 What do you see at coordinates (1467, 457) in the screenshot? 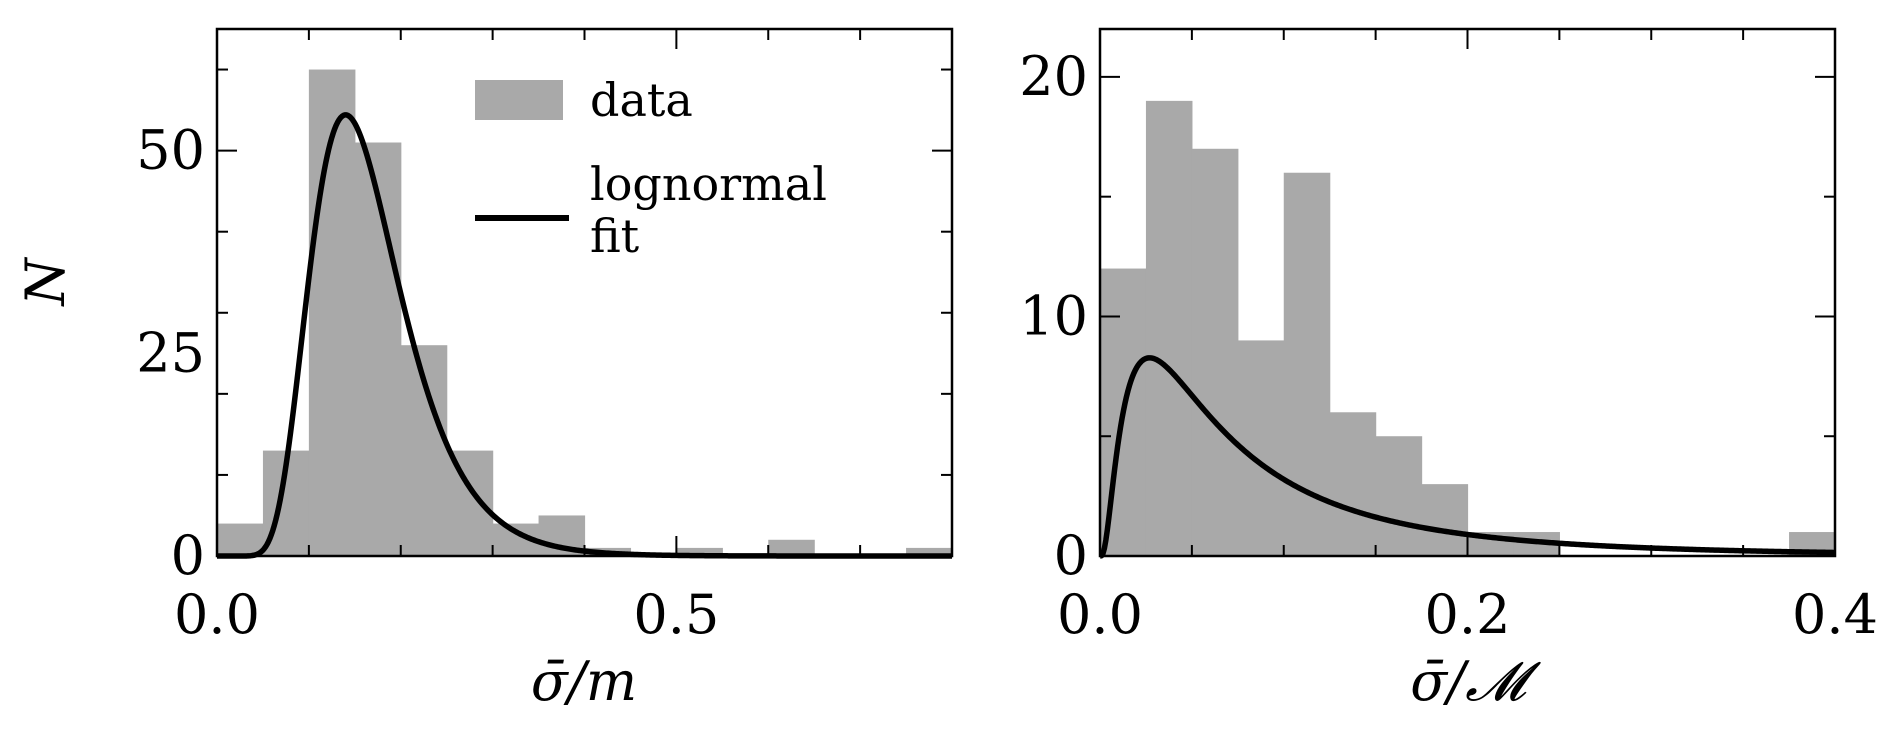
I see `lognormal-fit-line` at bounding box center [1467, 457].